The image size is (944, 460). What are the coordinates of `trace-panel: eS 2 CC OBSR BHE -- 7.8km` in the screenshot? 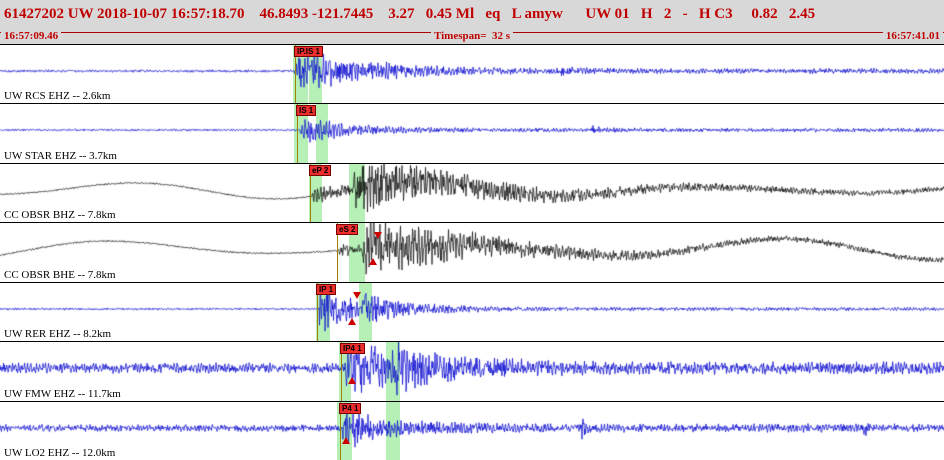 It's located at (472, 252).